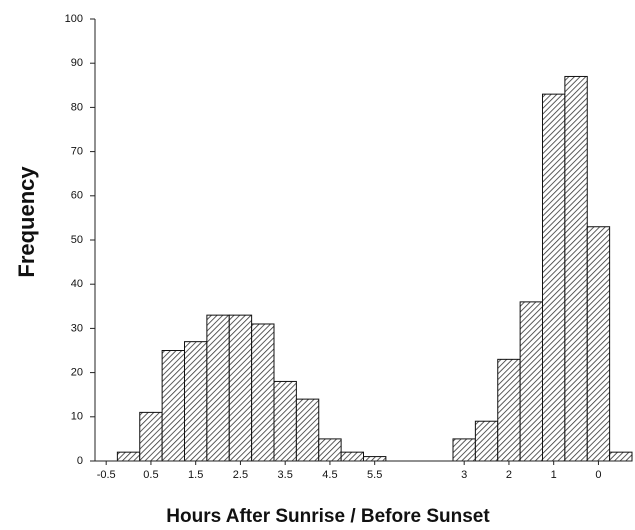  What do you see at coordinates (195, 475) in the screenshot?
I see `x-tick-label: 1.5` at bounding box center [195, 475].